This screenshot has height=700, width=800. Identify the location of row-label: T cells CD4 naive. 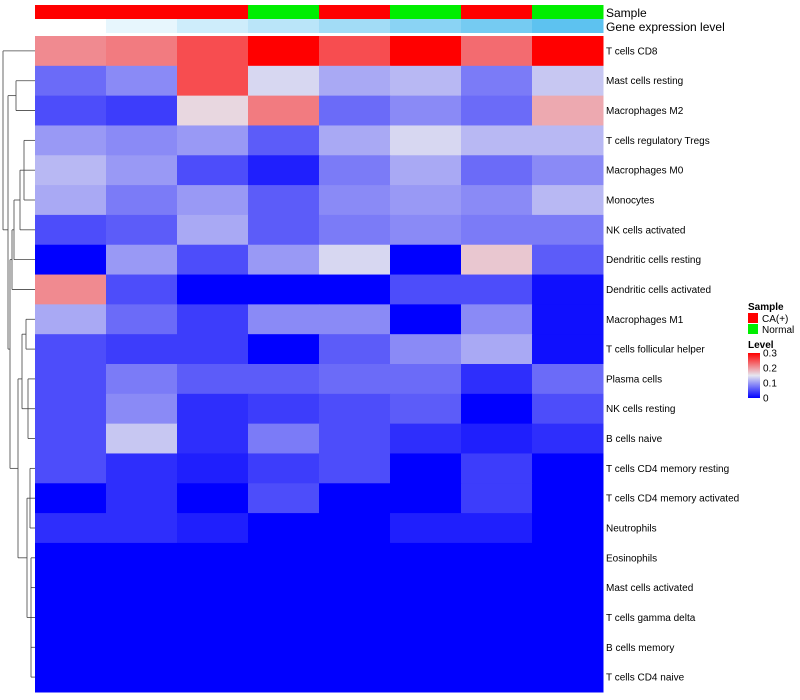
(645, 678).